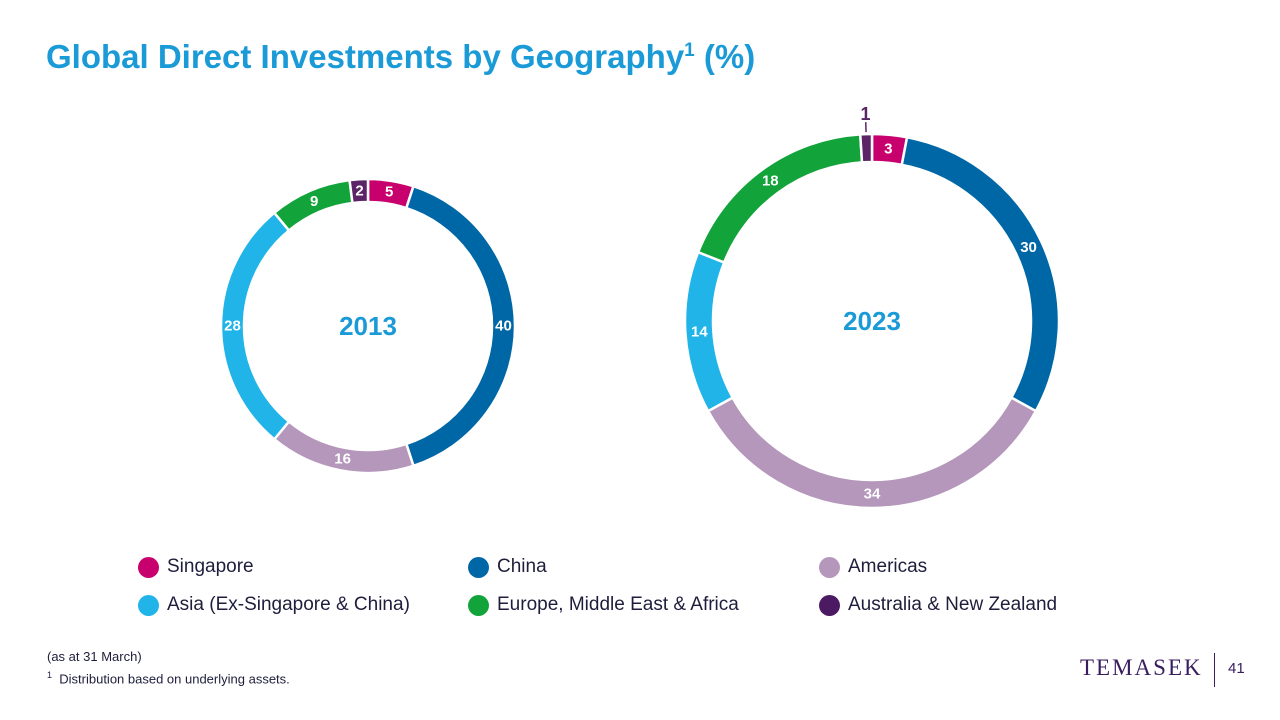 This screenshot has height=720, width=1280. What do you see at coordinates (522, 566) in the screenshot?
I see `legend-label: China` at bounding box center [522, 566].